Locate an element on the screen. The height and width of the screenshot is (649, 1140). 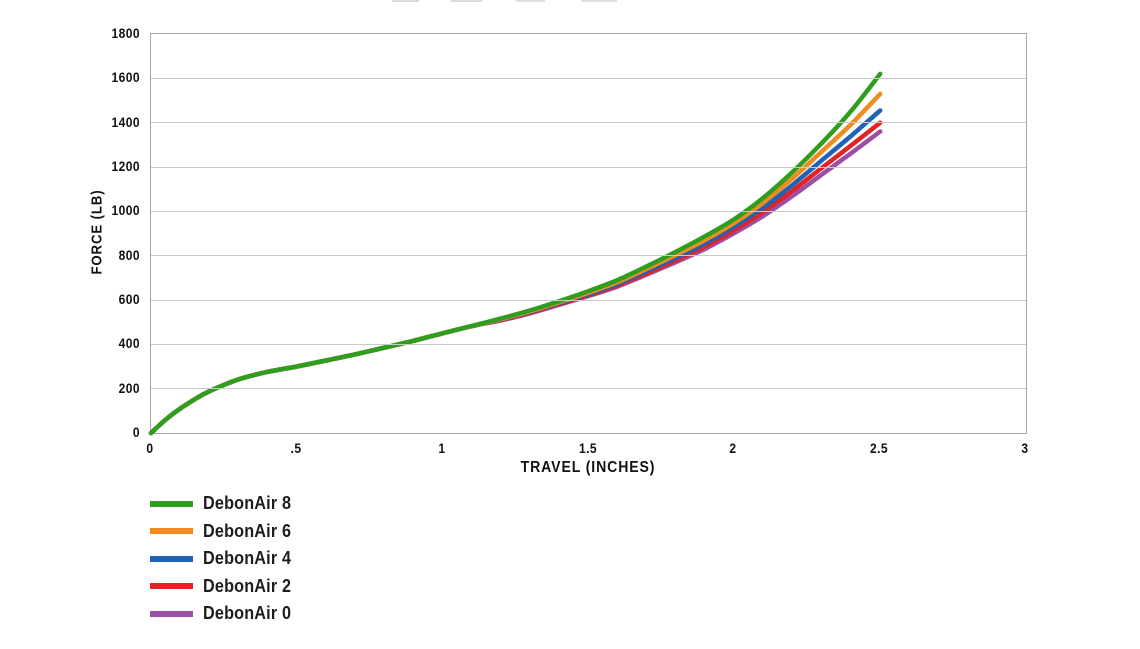
x-tick-label: 1 is located at coordinates (442, 448).